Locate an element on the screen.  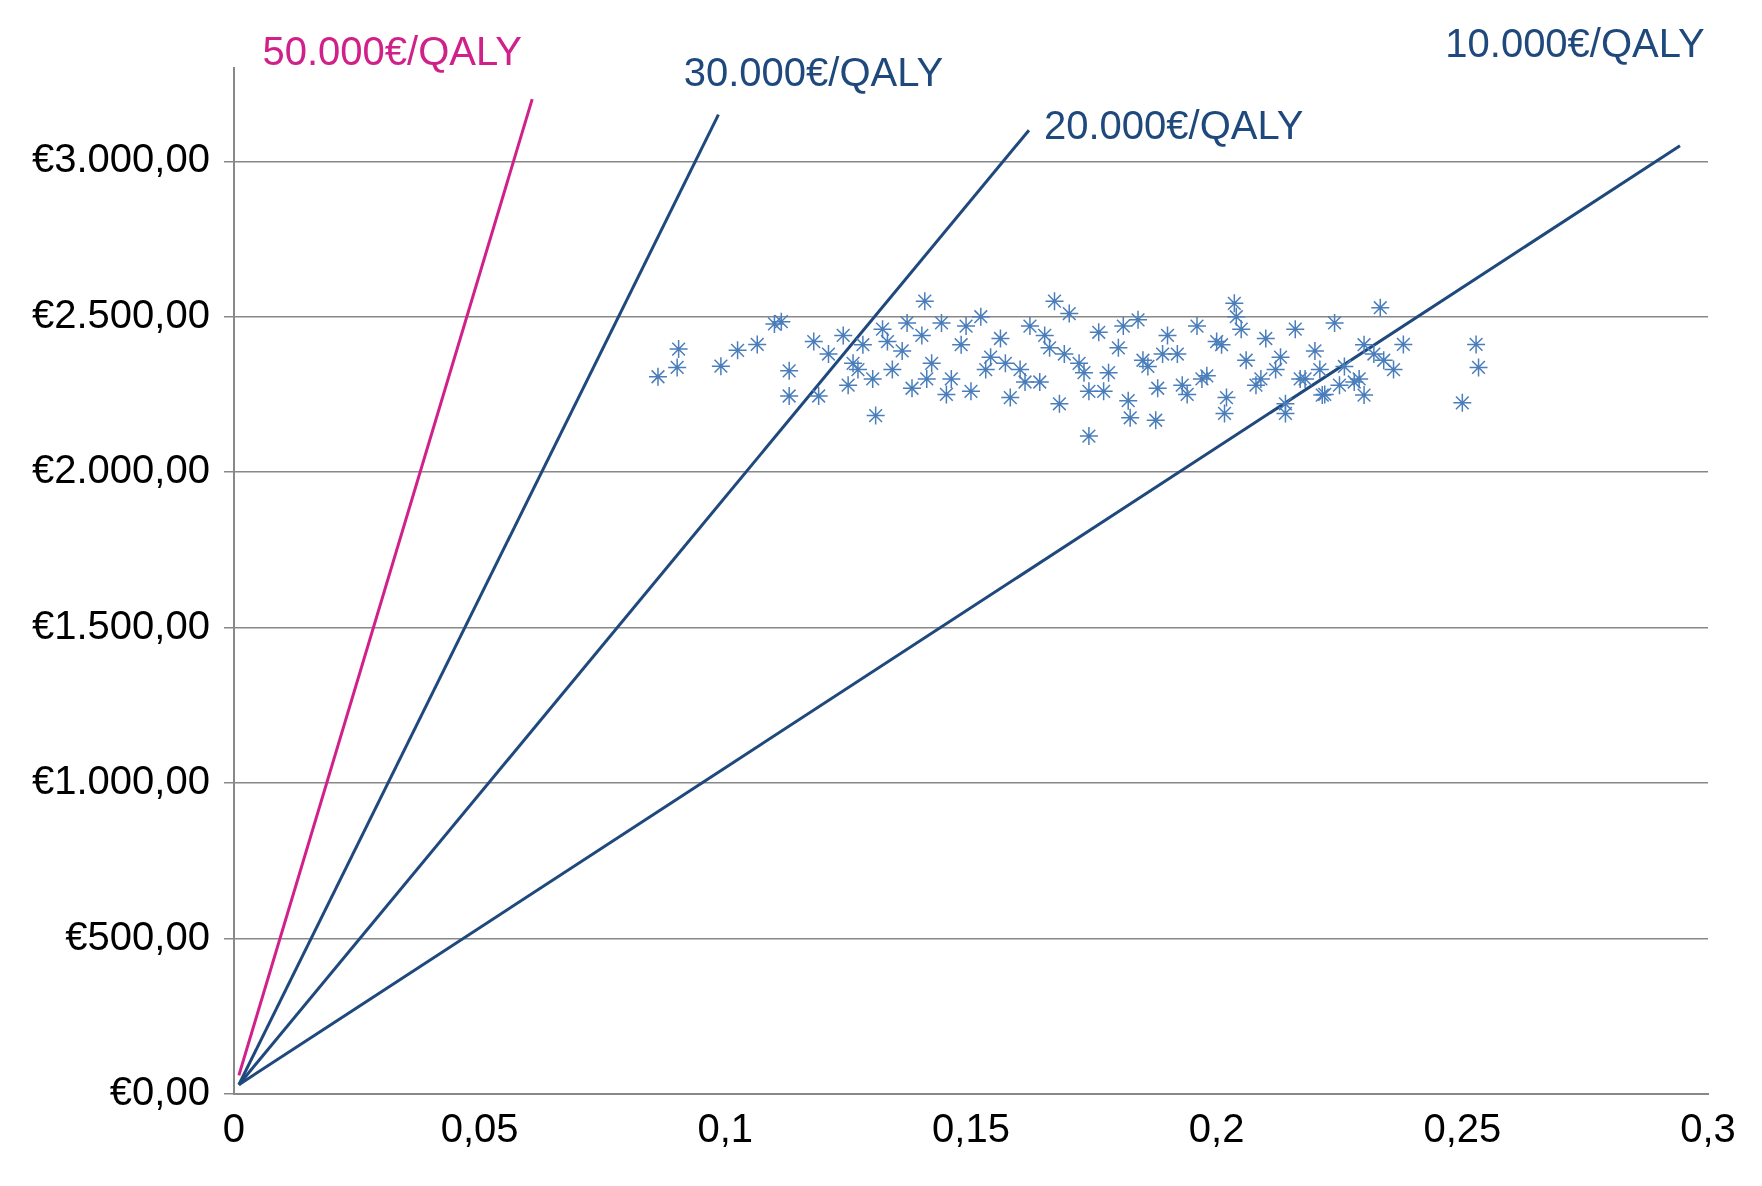
y-tick-label: €1.500,00 is located at coordinates (121, 624).